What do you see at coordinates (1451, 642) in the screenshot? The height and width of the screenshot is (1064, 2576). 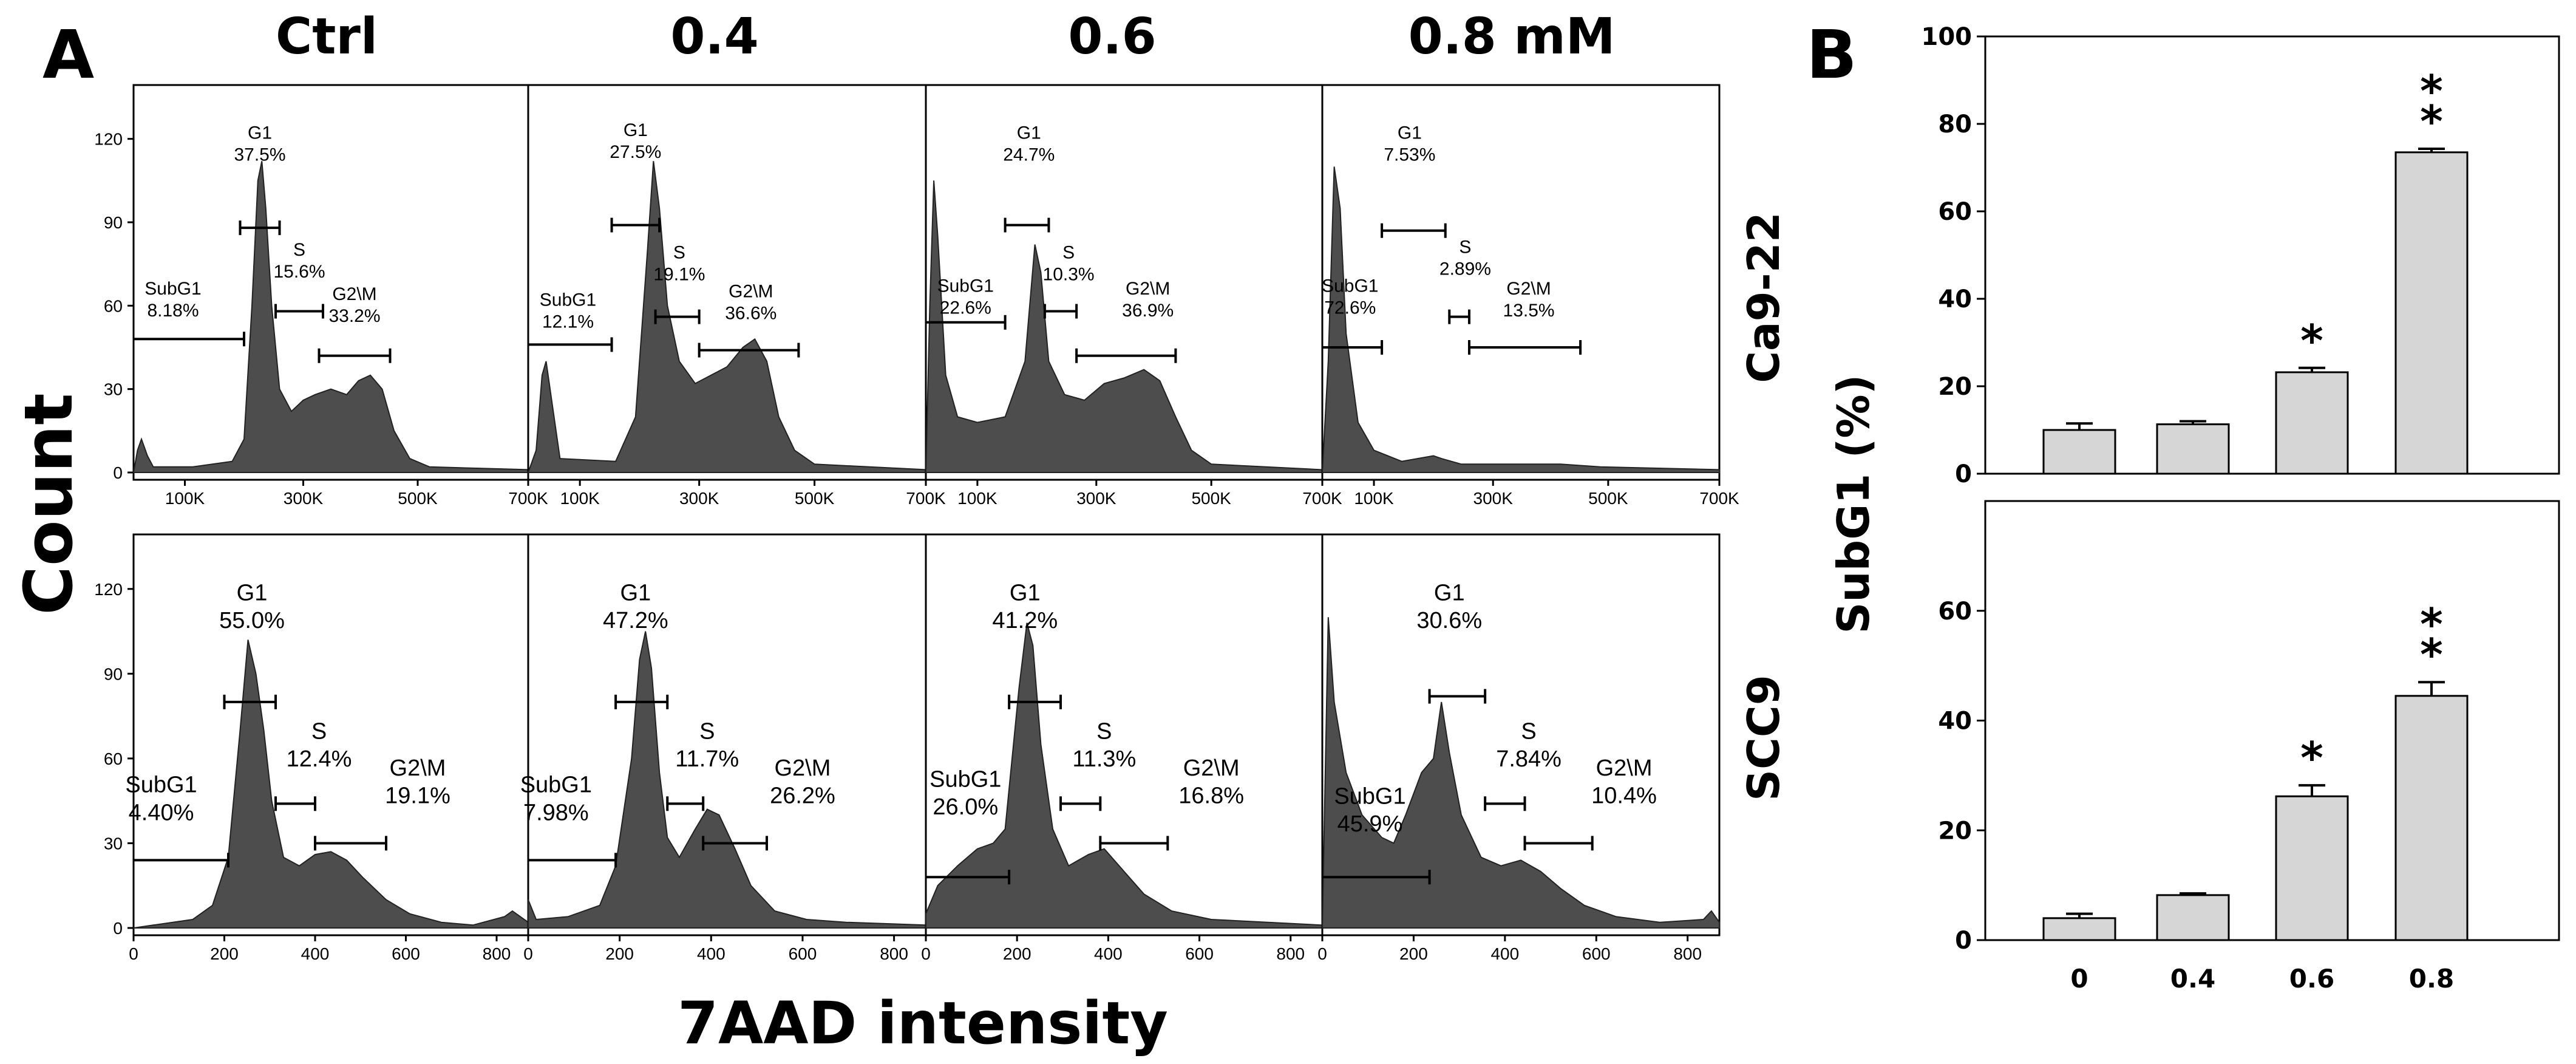 I see `gate-g1: G1 30.6%` at bounding box center [1451, 642].